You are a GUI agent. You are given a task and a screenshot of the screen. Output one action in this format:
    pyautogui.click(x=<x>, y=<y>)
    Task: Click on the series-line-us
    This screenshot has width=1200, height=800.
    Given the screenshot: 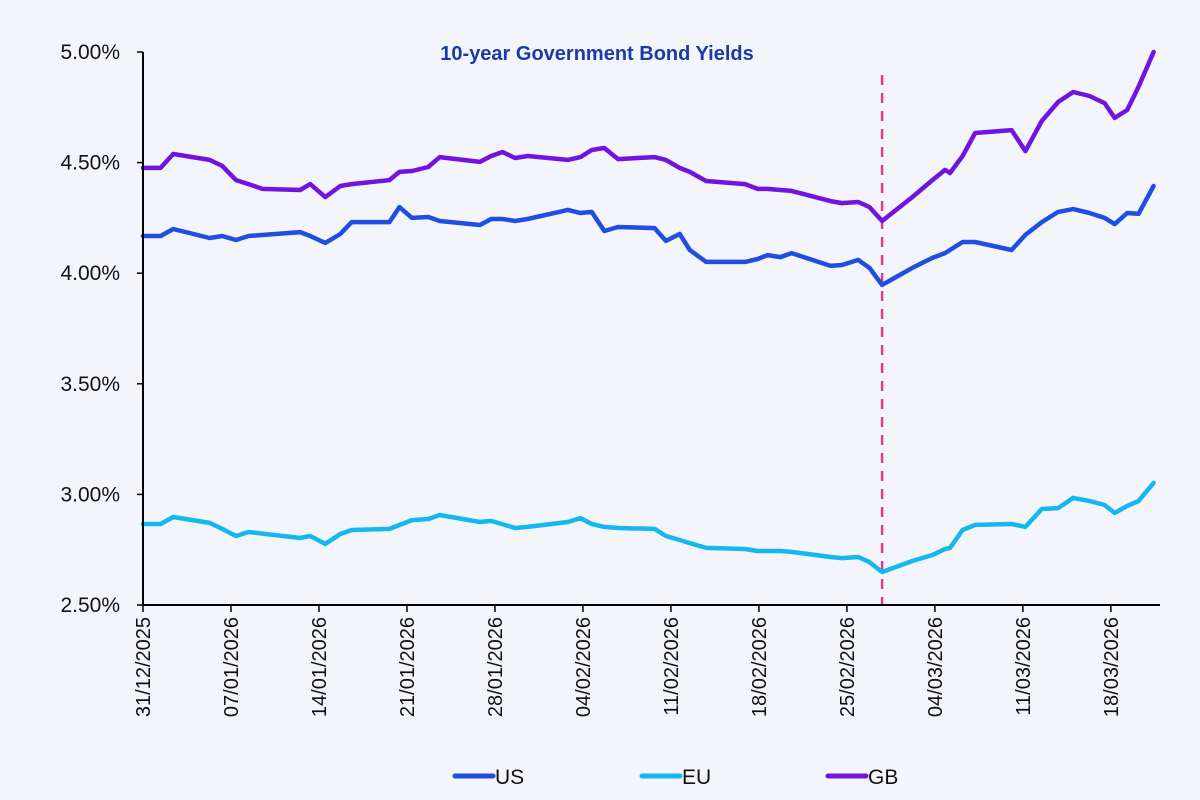 What is the action you would take?
    pyautogui.click(x=648, y=235)
    